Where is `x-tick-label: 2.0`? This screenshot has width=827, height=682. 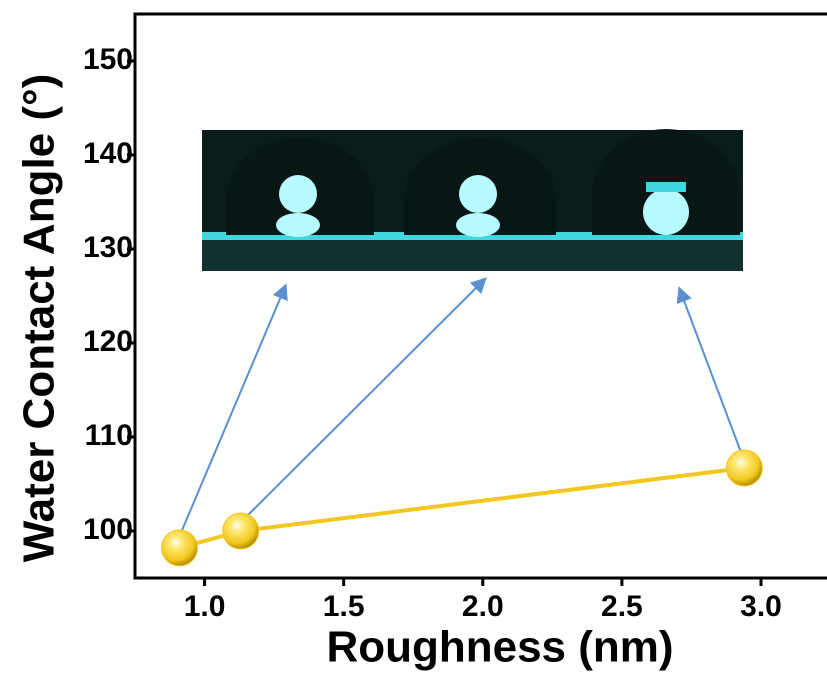 x-tick-label: 2.0 is located at coordinates (483, 606).